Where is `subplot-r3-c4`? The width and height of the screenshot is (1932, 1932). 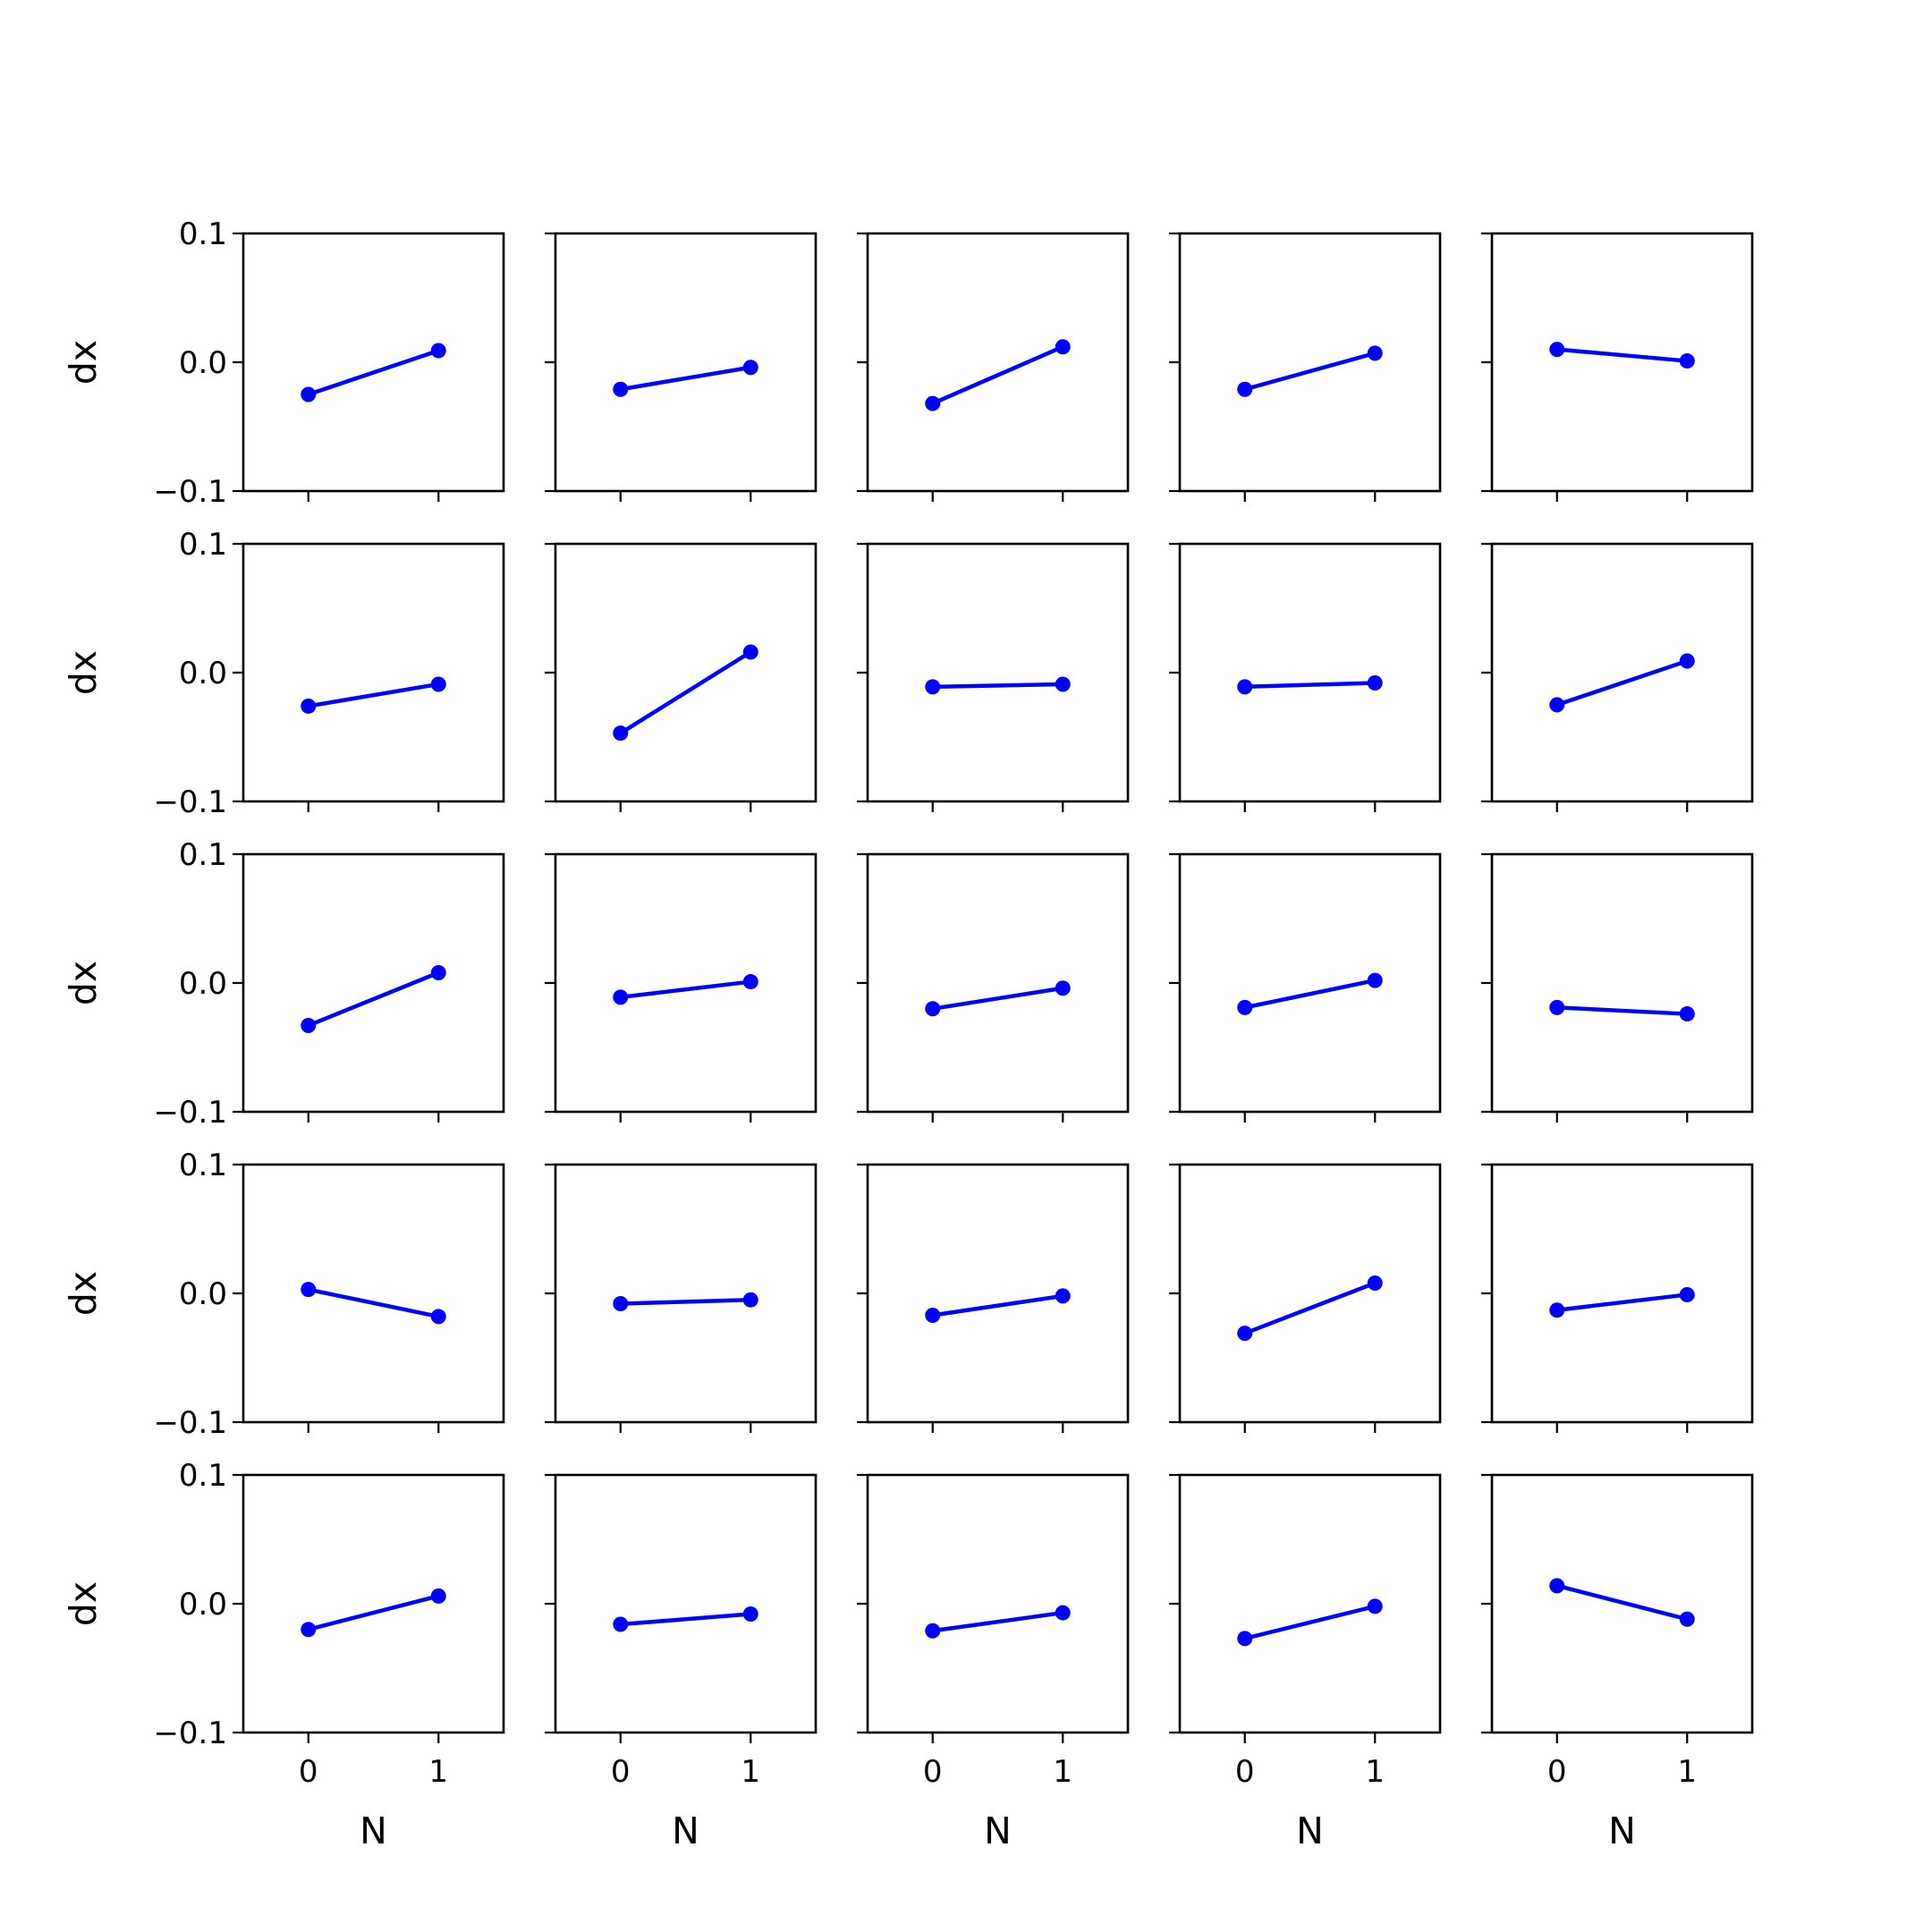 subplot-r3-c4 is located at coordinates (1305, 987).